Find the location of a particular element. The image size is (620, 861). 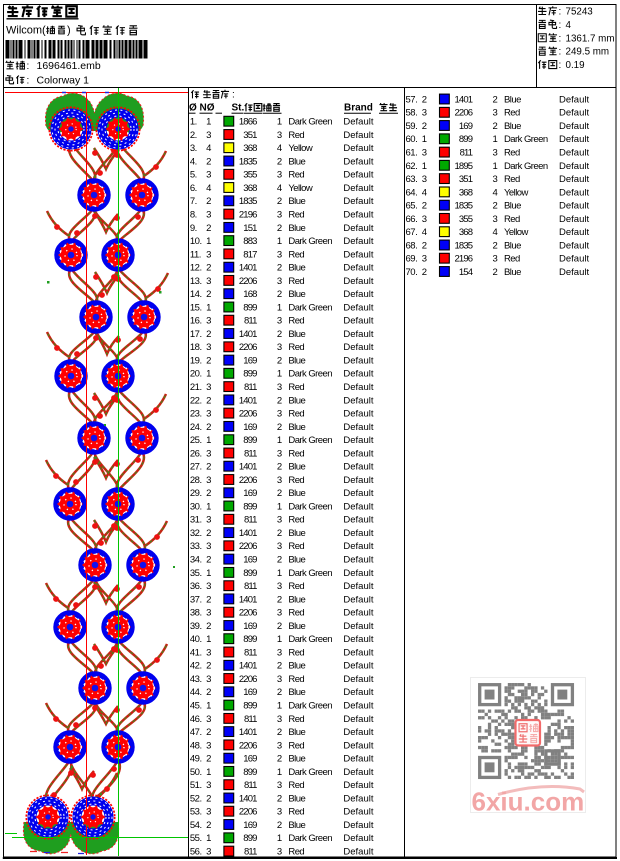

svg-text: 2196 is located at coordinates (463, 259).